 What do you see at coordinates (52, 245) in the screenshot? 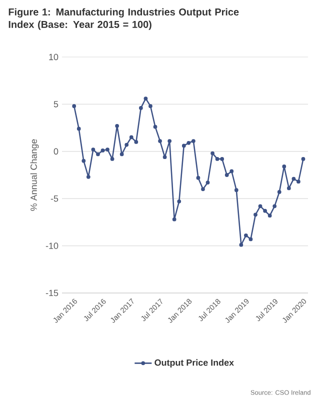
I see `y-tick-label: -10` at bounding box center [52, 245].